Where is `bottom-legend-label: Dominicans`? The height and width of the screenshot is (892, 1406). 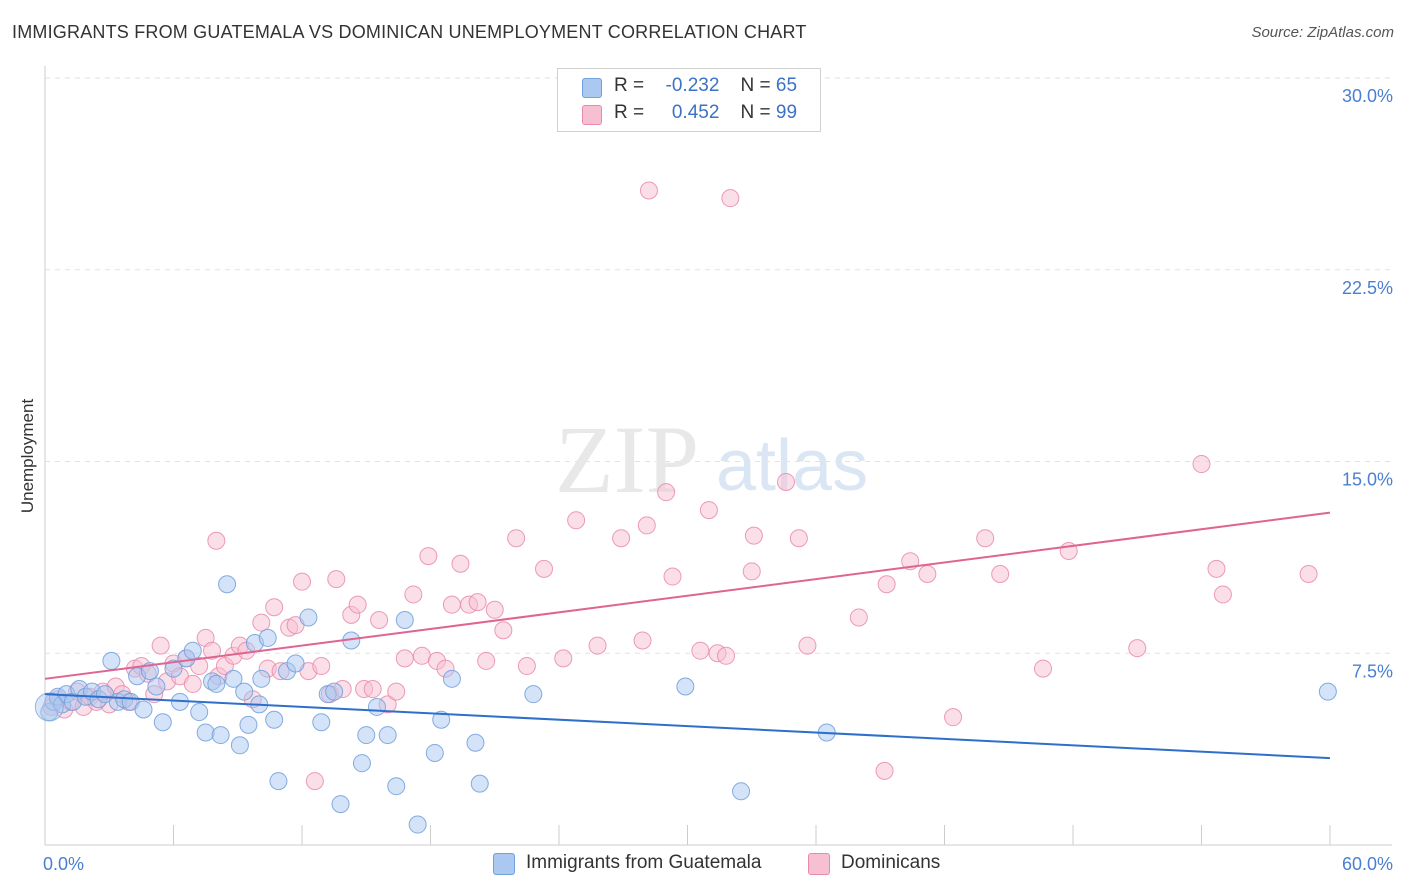
bottom-legend-label: Dominicans is located at coordinates (891, 862).